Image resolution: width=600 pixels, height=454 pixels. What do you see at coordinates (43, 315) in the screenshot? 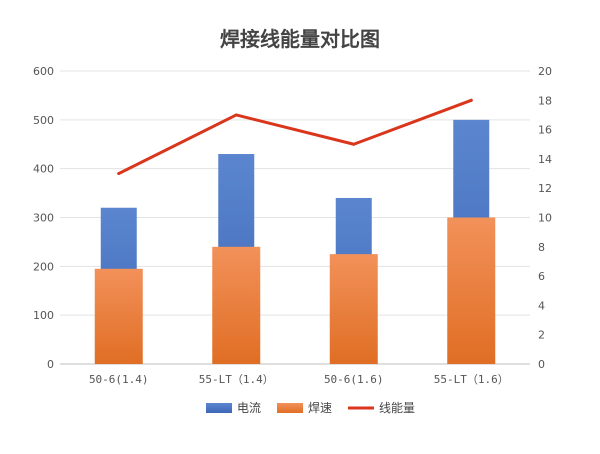
I see `left-tick-label: 100` at bounding box center [43, 315].